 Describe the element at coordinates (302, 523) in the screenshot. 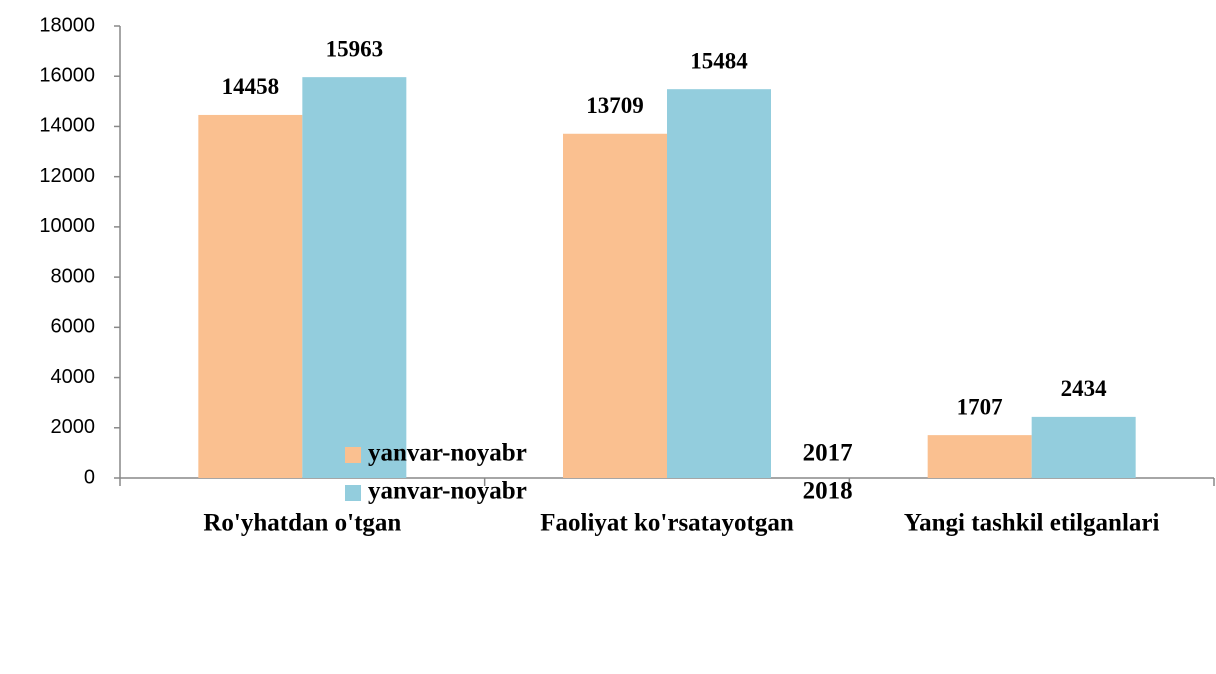

I see `x-tick-label: Ro'yhatdan o'tgan` at that location.